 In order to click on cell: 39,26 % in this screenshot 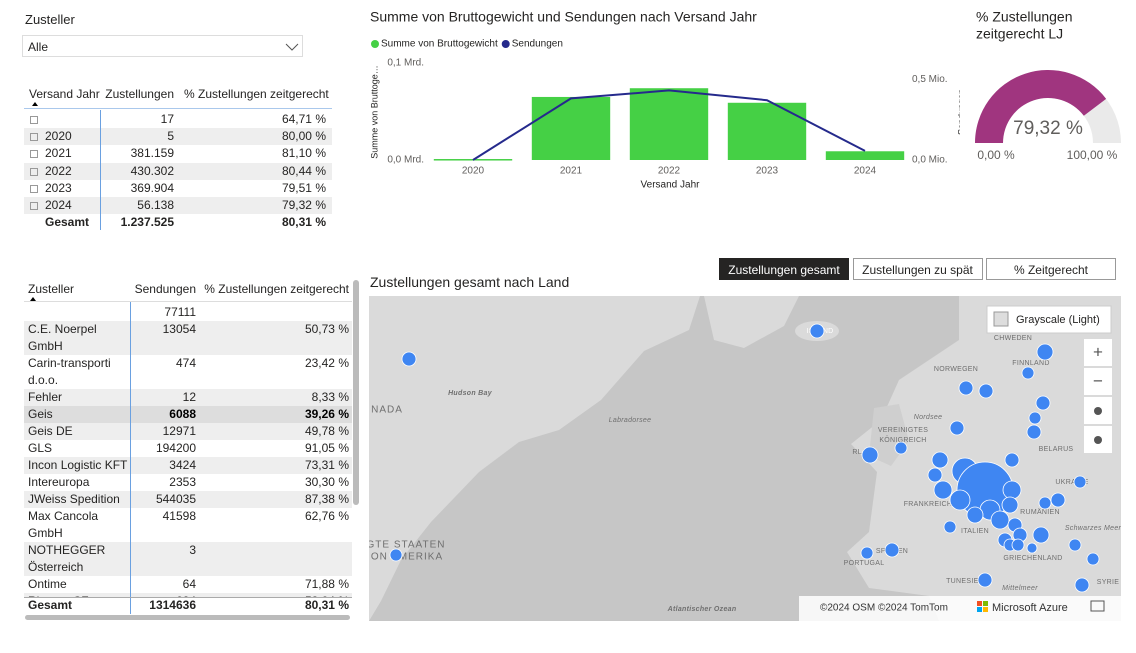, I will do `click(326, 413)`.